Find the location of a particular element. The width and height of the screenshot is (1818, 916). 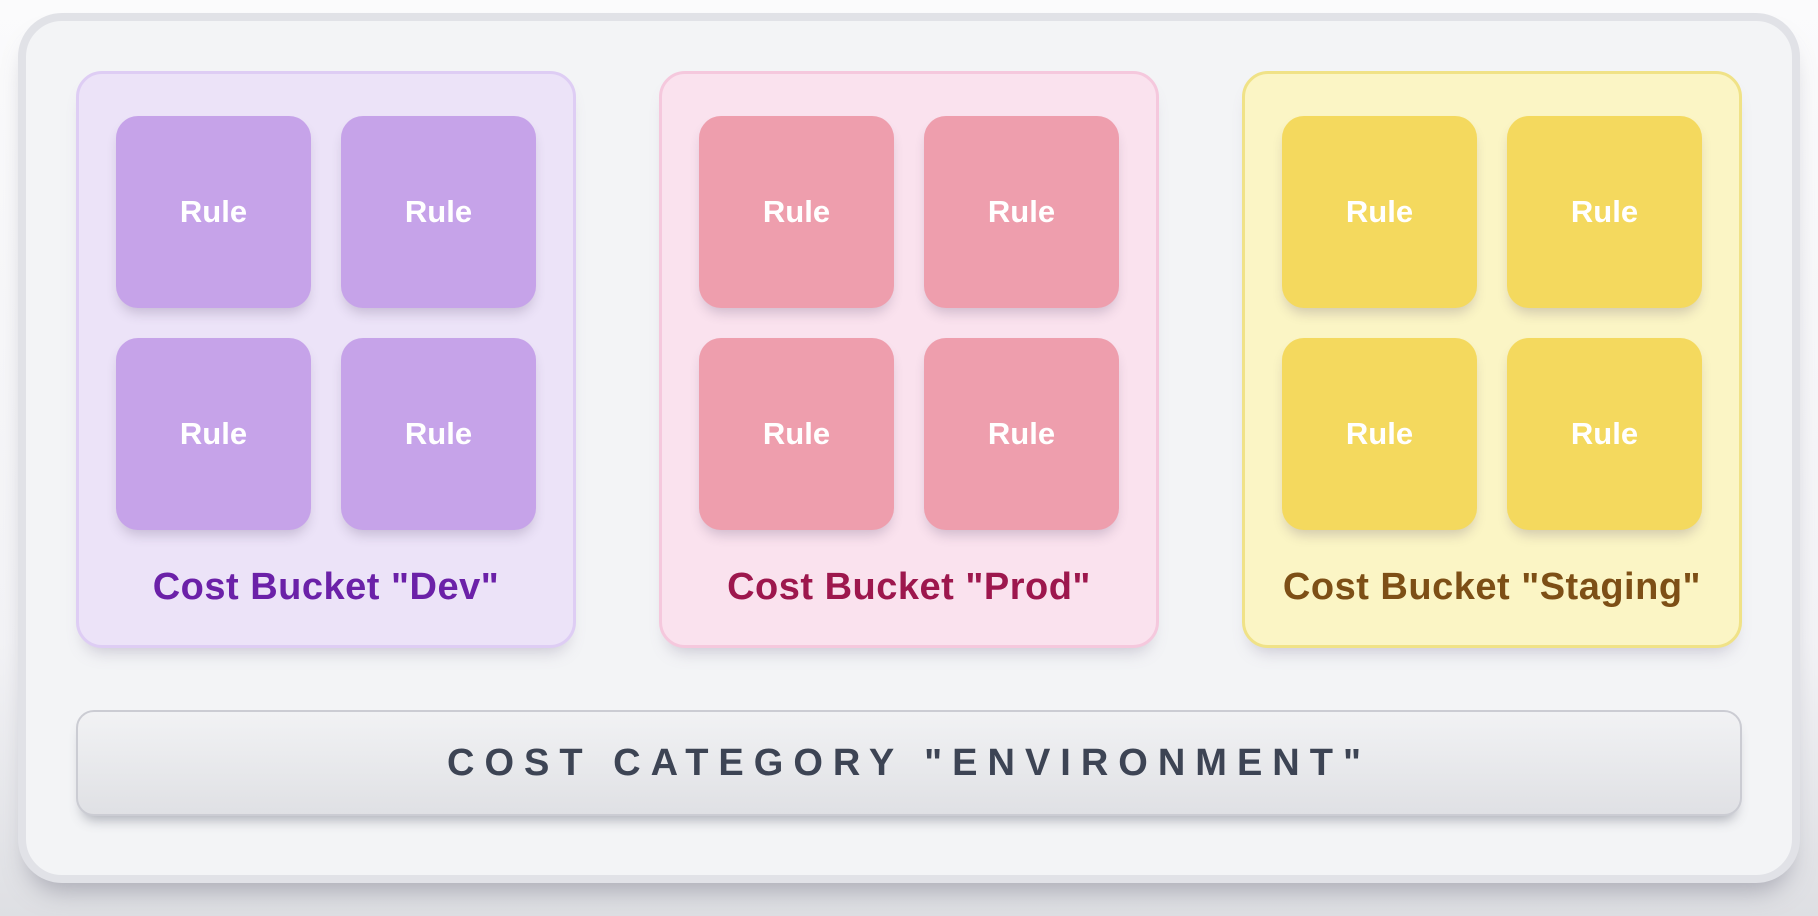

bucket-label-dev: Cost Bucket "Dev" is located at coordinates (326, 587).